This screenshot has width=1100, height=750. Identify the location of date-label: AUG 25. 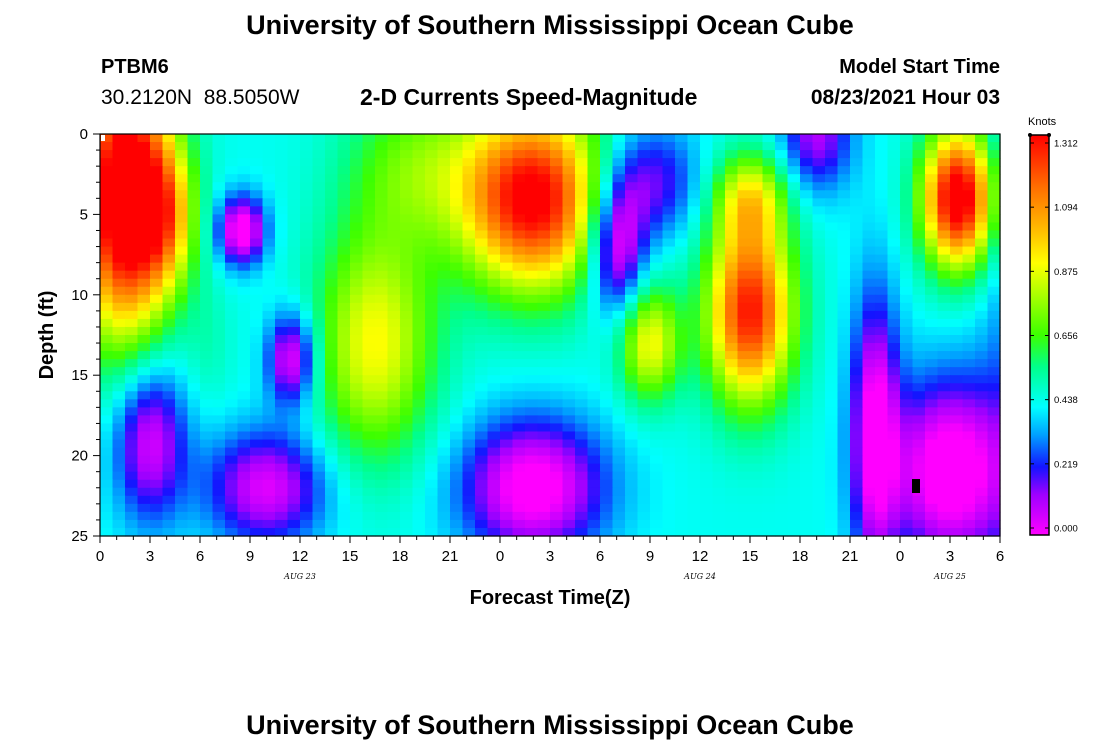
(949, 576).